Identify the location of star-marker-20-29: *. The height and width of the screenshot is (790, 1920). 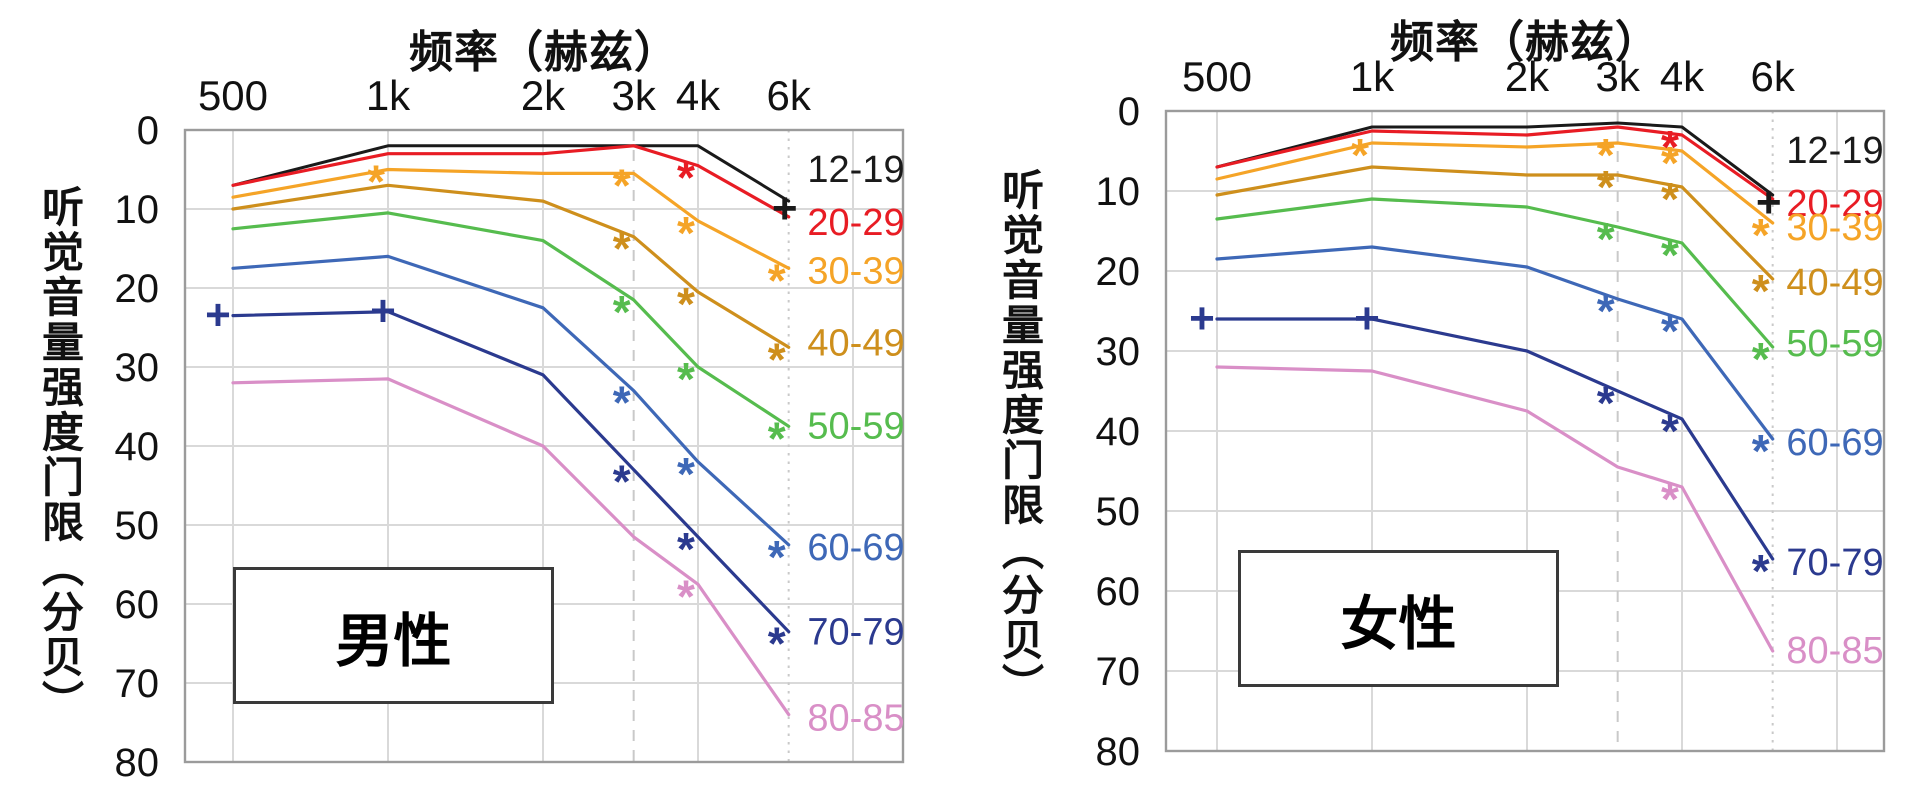
(686, 178).